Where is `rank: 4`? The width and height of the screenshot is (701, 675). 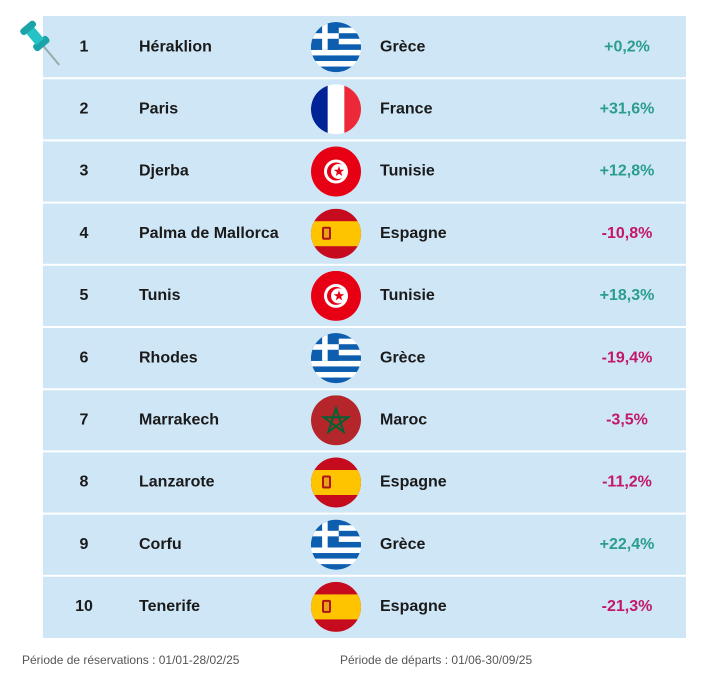
rank: 4 is located at coordinates (84, 233).